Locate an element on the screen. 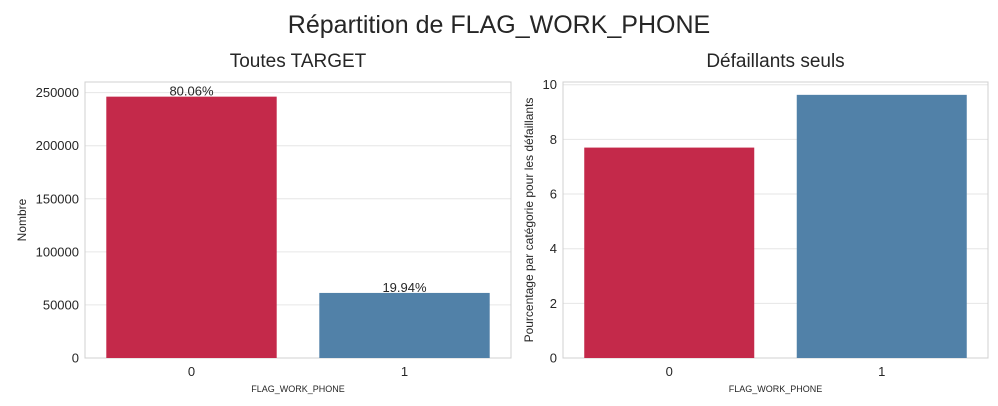 This screenshot has width=998, height=406. chart-right-xtick-label: 0 is located at coordinates (669, 371).